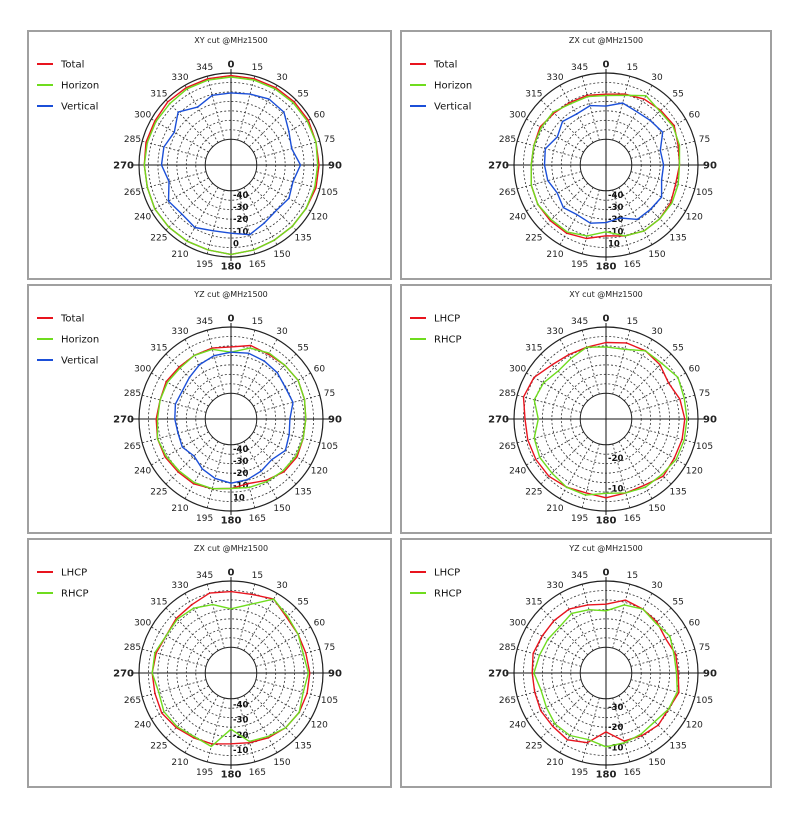 The image size is (800, 816). What do you see at coordinates (123, 166) in the screenshot?
I see `angle-tick-label: 270` at bounding box center [123, 166].